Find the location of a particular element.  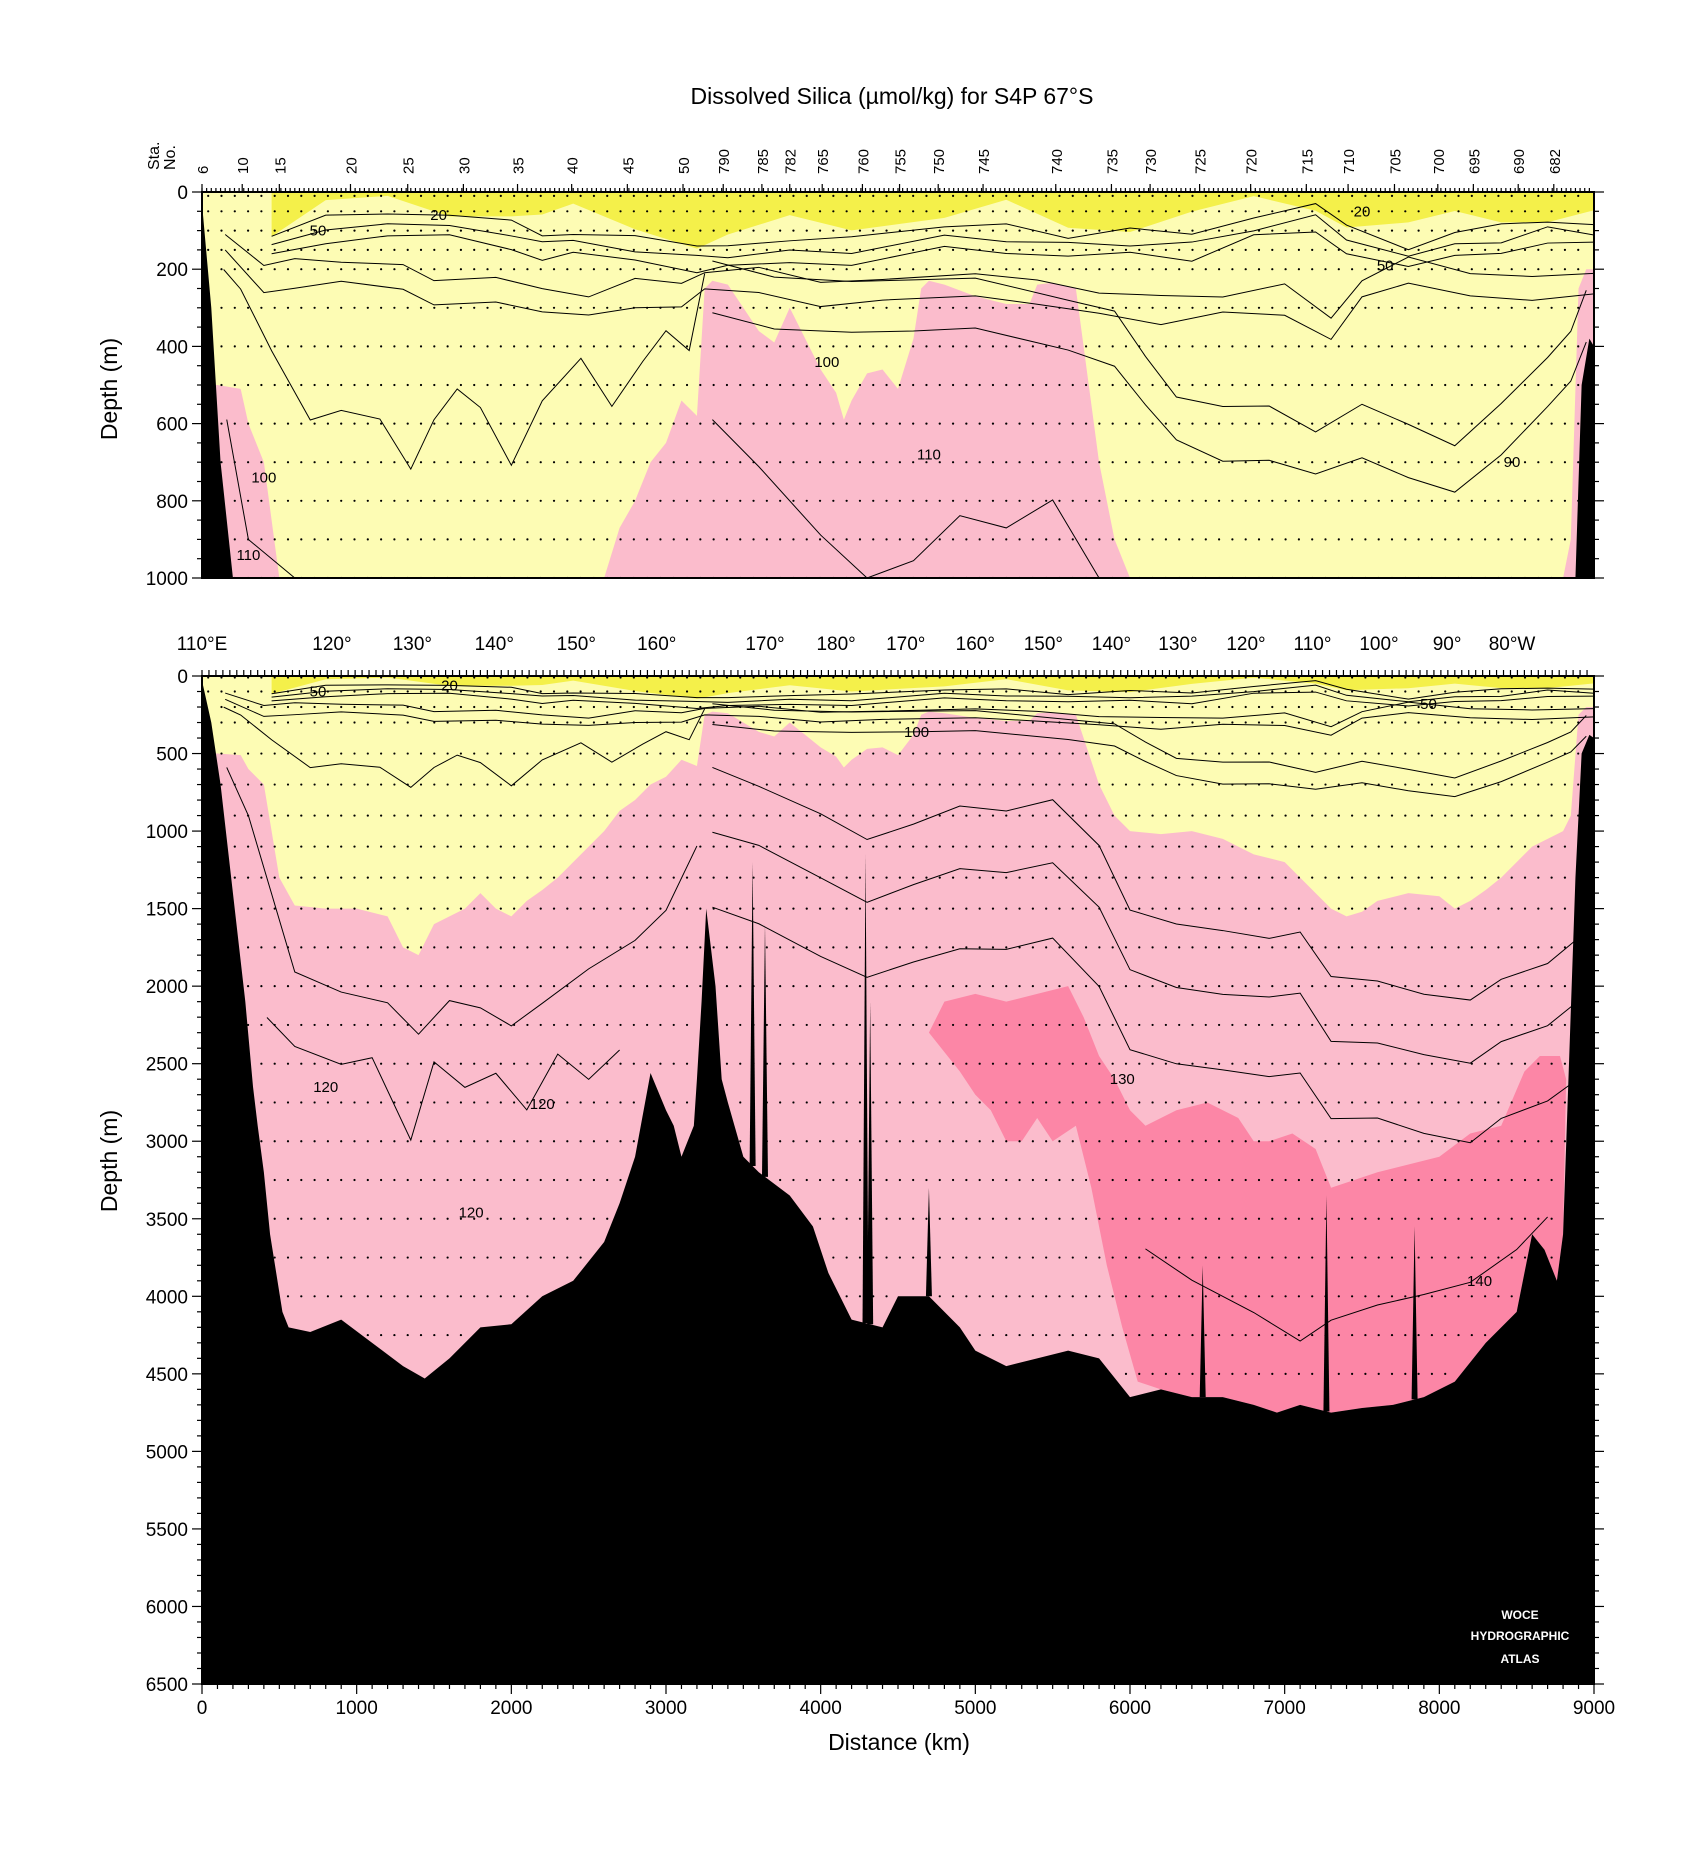

lower-ytick-label: 4000 is located at coordinates (167, 1297).